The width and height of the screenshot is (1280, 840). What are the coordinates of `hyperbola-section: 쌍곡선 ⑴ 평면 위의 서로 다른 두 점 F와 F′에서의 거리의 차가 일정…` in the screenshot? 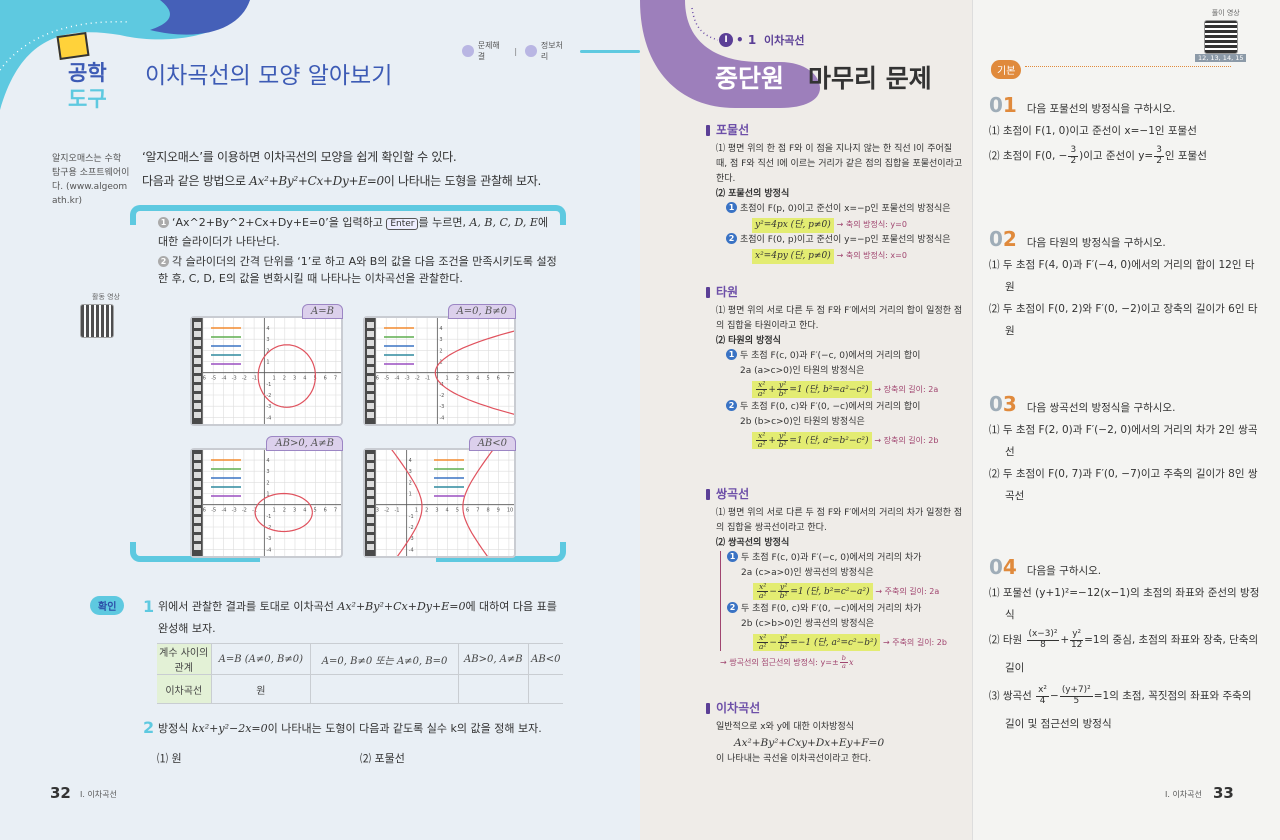 It's located at (835, 593).